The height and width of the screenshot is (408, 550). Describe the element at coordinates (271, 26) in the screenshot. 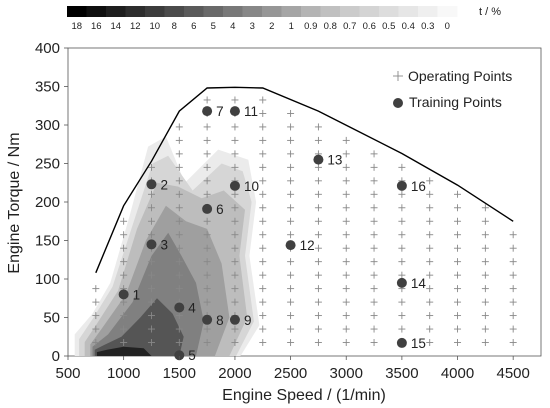

I see `colorbar-label: 2` at that location.